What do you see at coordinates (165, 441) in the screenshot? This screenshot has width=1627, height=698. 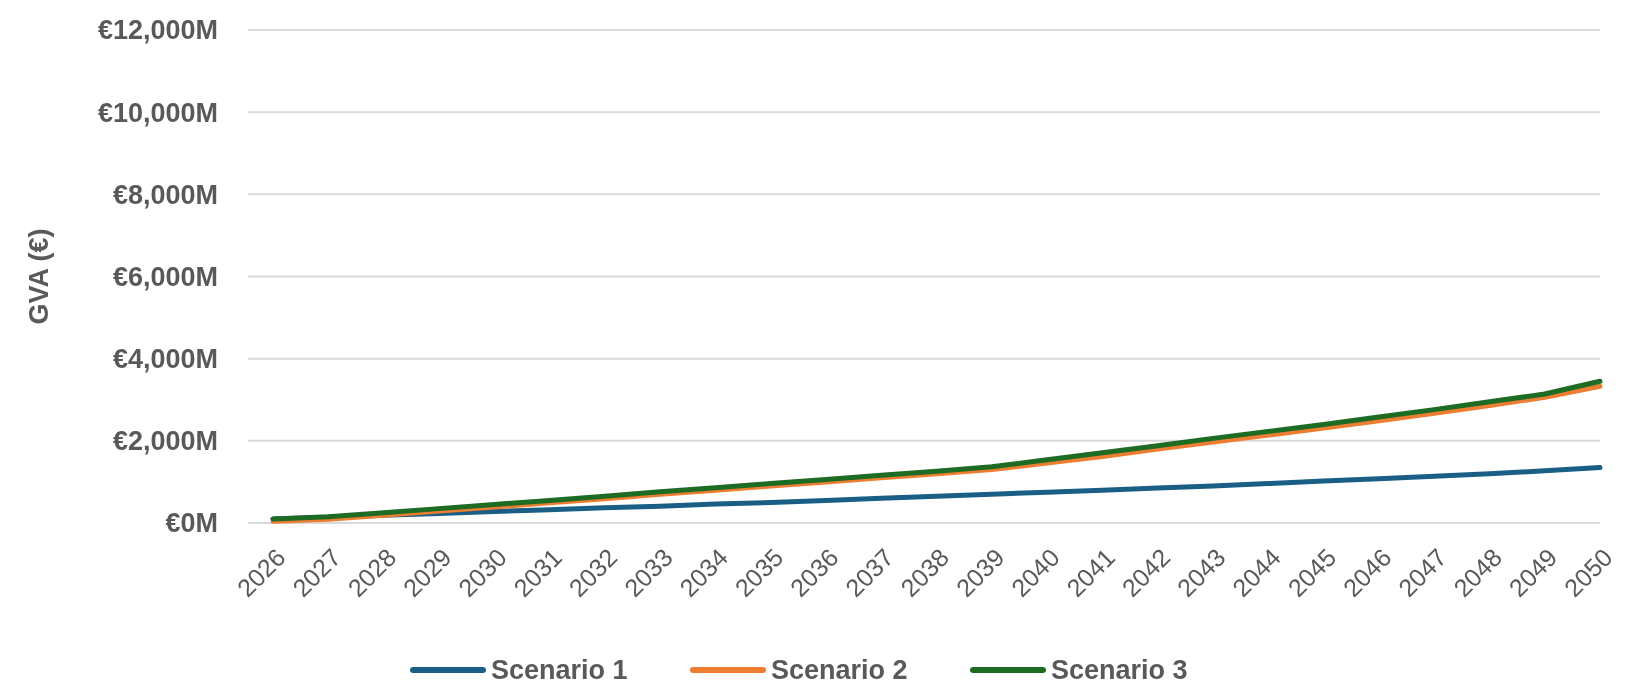 I see `y-tick-label: €2,000M` at bounding box center [165, 441].